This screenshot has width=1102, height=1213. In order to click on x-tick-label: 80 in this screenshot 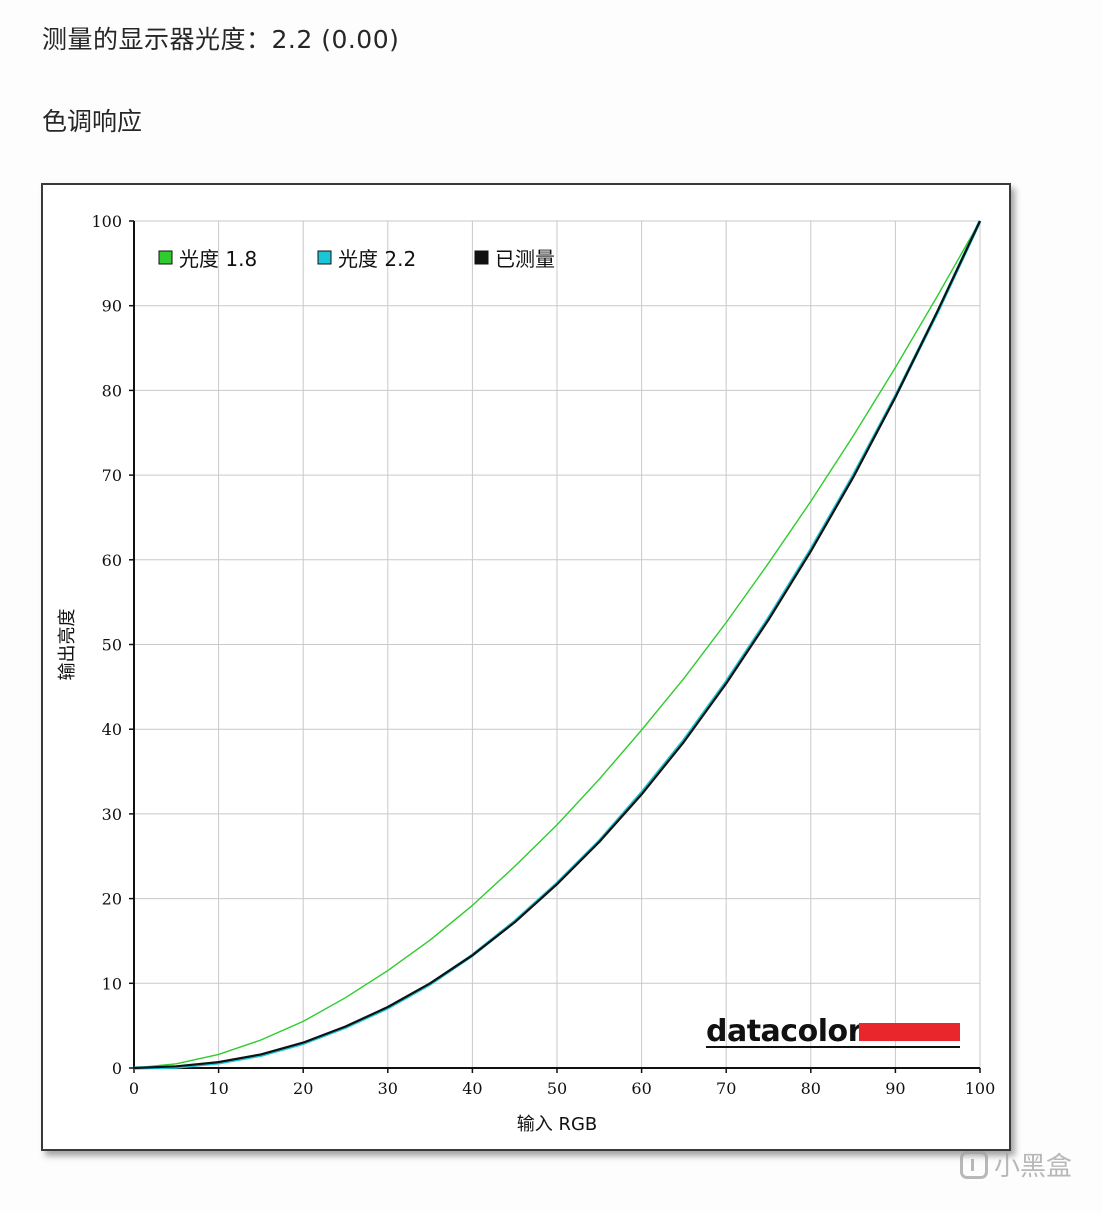, I will do `click(811, 1088)`.